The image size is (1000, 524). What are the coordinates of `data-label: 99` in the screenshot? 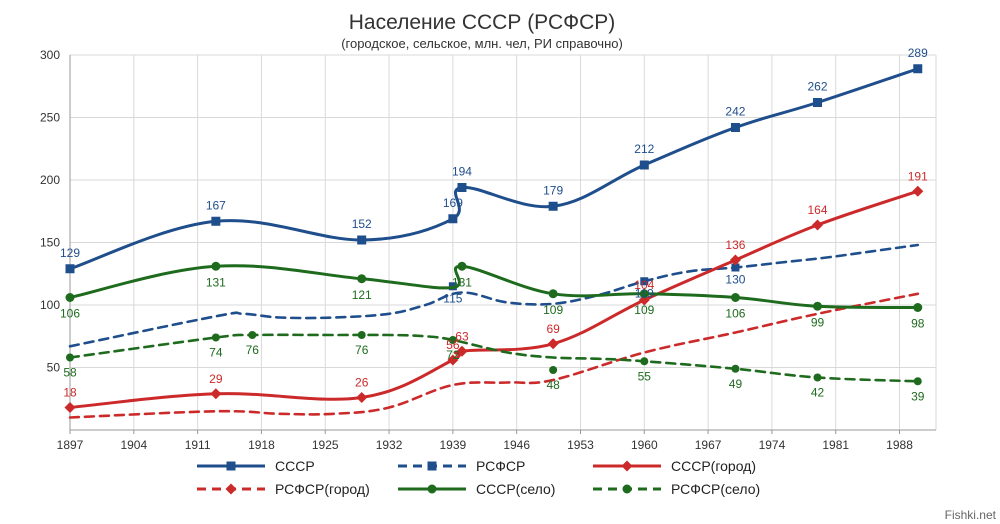 It's located at (818, 322).